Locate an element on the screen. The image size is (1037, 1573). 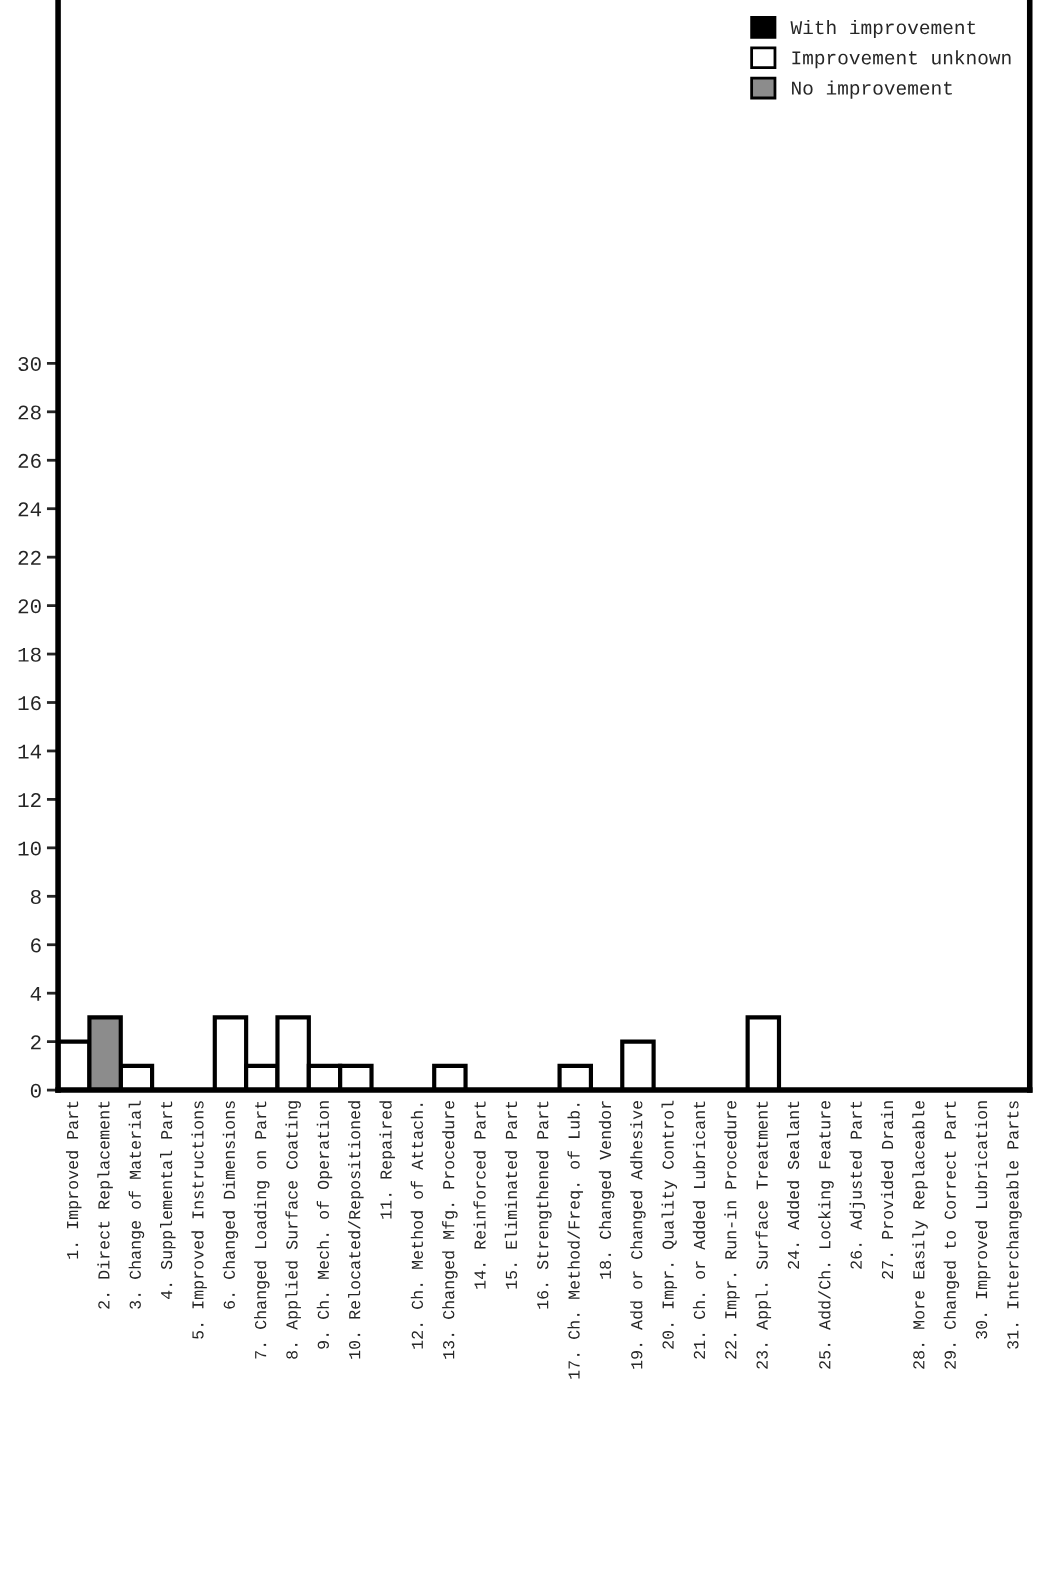
y-tick-label: 12 is located at coordinates (29, 800).